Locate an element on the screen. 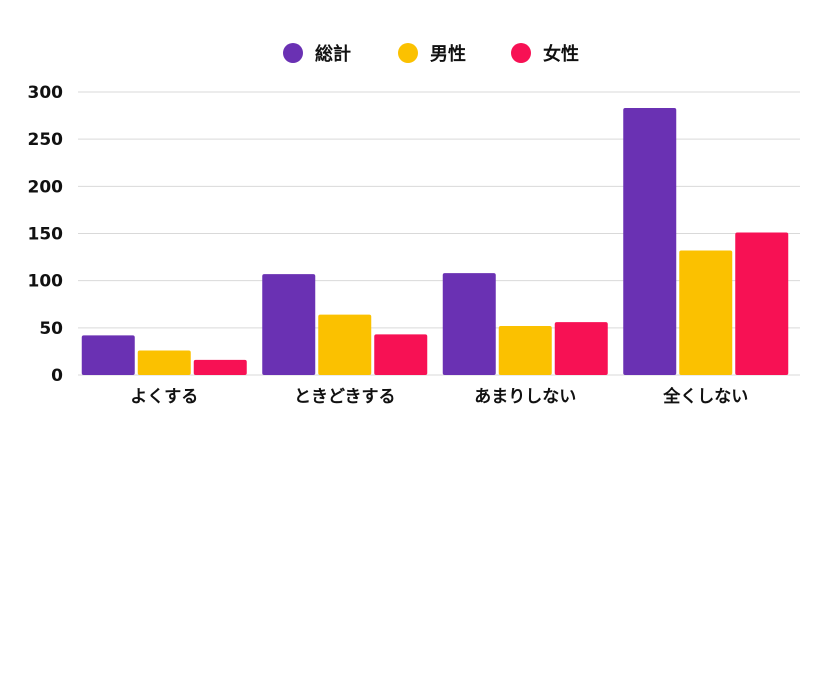 This screenshot has height=700, width=820. legend: 総計 男性 女性 is located at coordinates (431, 54).